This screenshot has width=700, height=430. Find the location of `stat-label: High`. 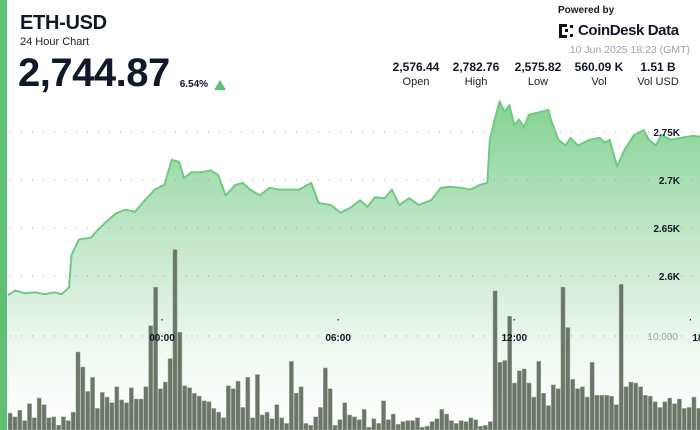

stat-label: High is located at coordinates (476, 82).